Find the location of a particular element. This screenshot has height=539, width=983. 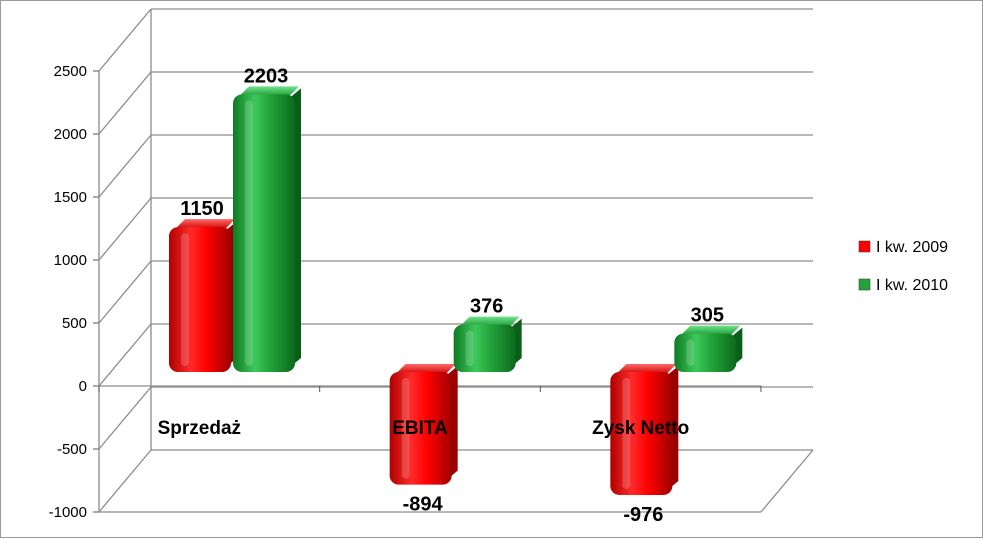

y-tick-label: -1000 is located at coordinates (68, 512).